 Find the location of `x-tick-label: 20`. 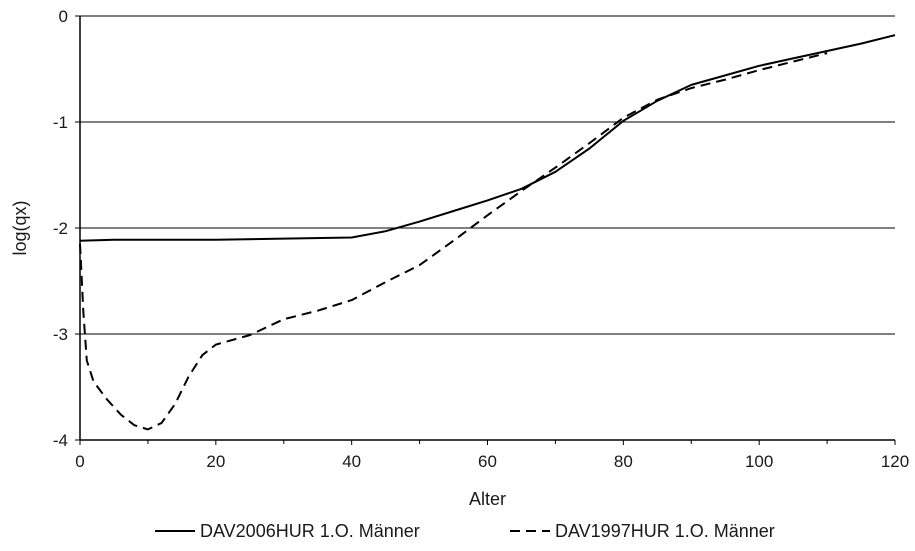

x-tick-label: 20 is located at coordinates (215, 461).